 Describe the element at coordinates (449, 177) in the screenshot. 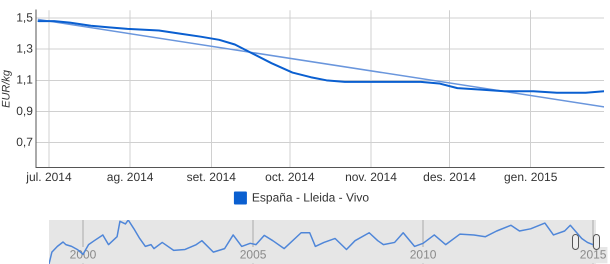

I see `x-tick-label: des. 2014` at that location.